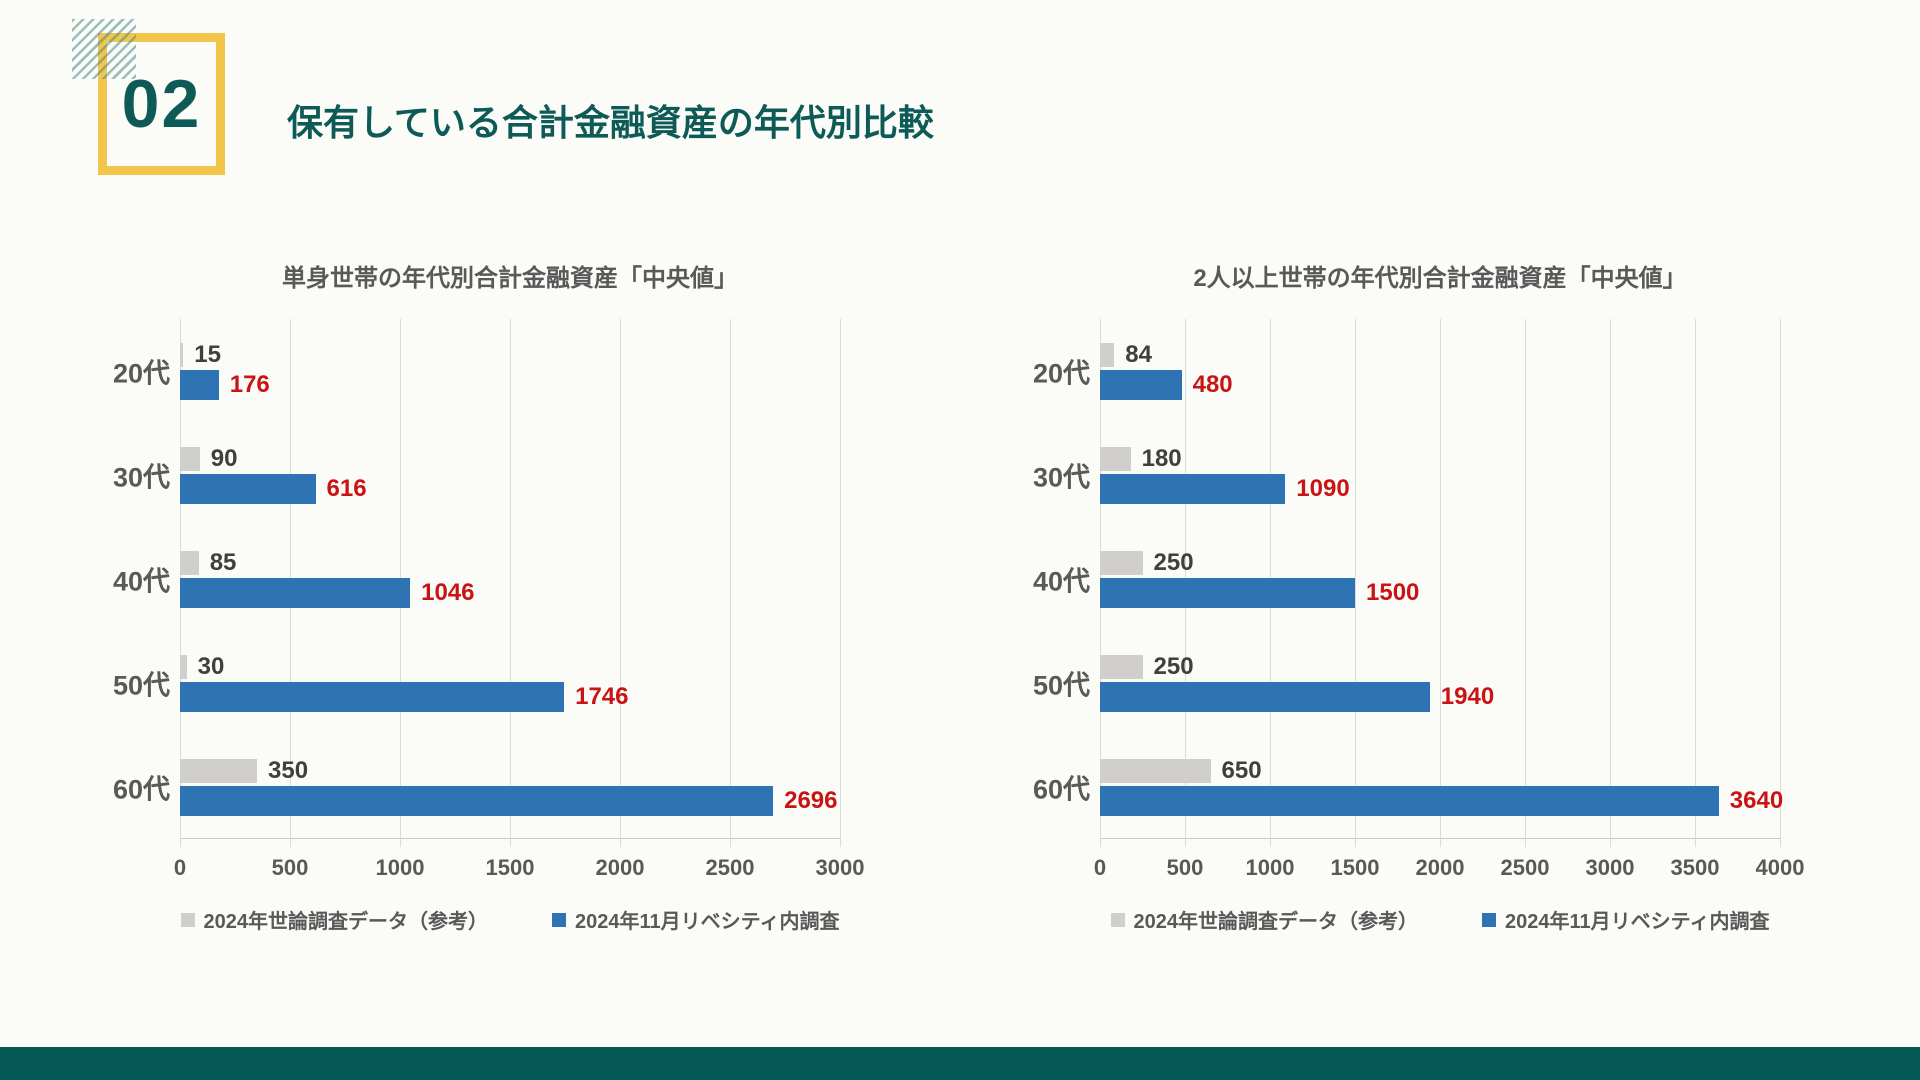  What do you see at coordinates (1212, 384) in the screenshot?
I see `bar-value-label: 480` at bounding box center [1212, 384].